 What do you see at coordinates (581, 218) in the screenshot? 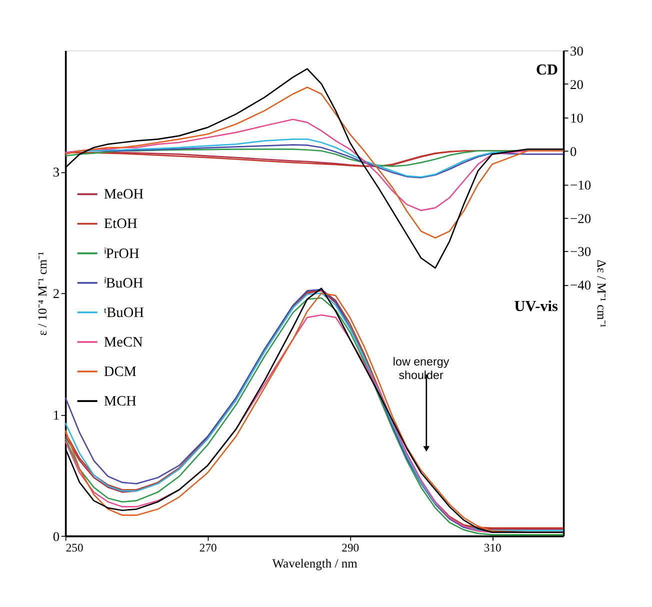
I see `y2-tick-label: −20` at bounding box center [581, 218].